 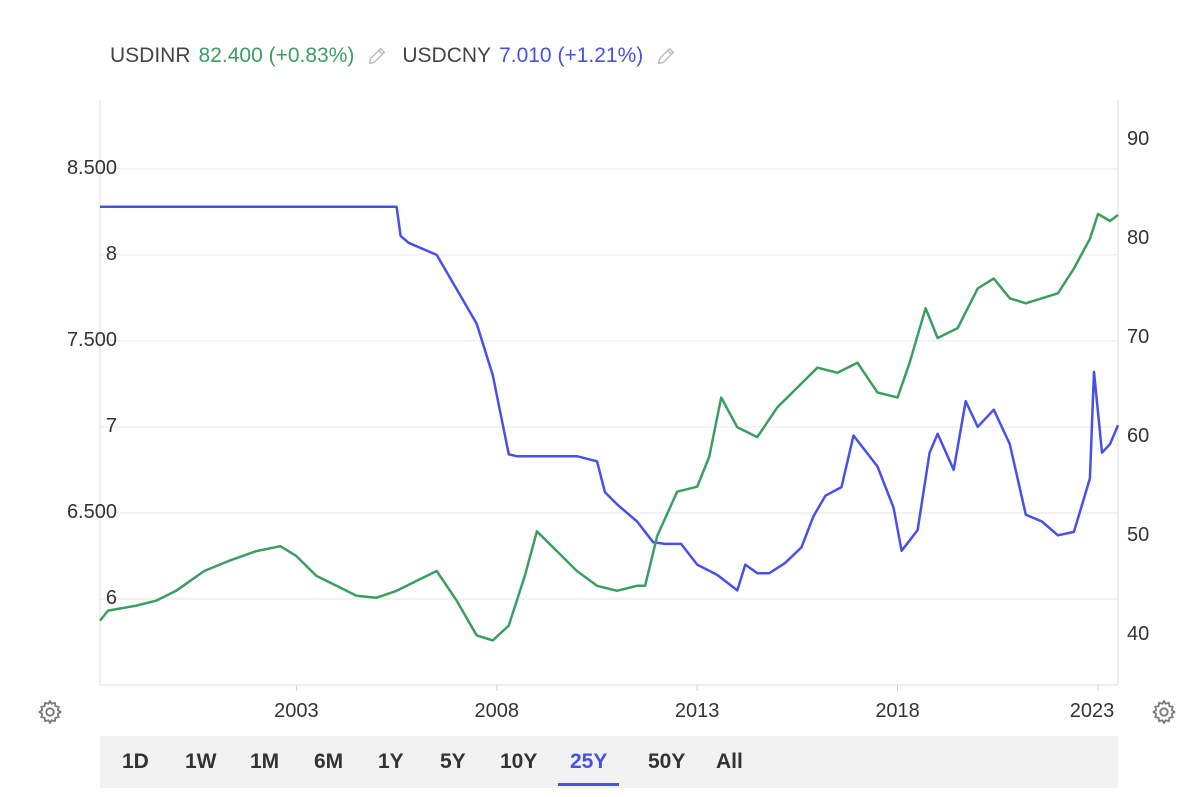 What do you see at coordinates (667, 761) in the screenshot?
I see `range-button-50y: 50Y` at bounding box center [667, 761].